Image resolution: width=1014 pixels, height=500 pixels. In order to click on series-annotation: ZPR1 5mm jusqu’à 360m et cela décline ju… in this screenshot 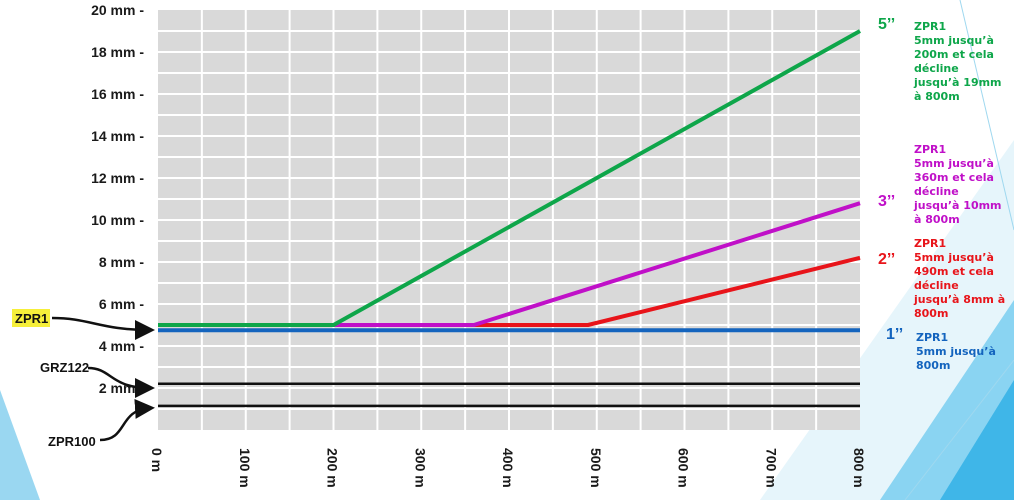, I will do `click(958, 184)`.